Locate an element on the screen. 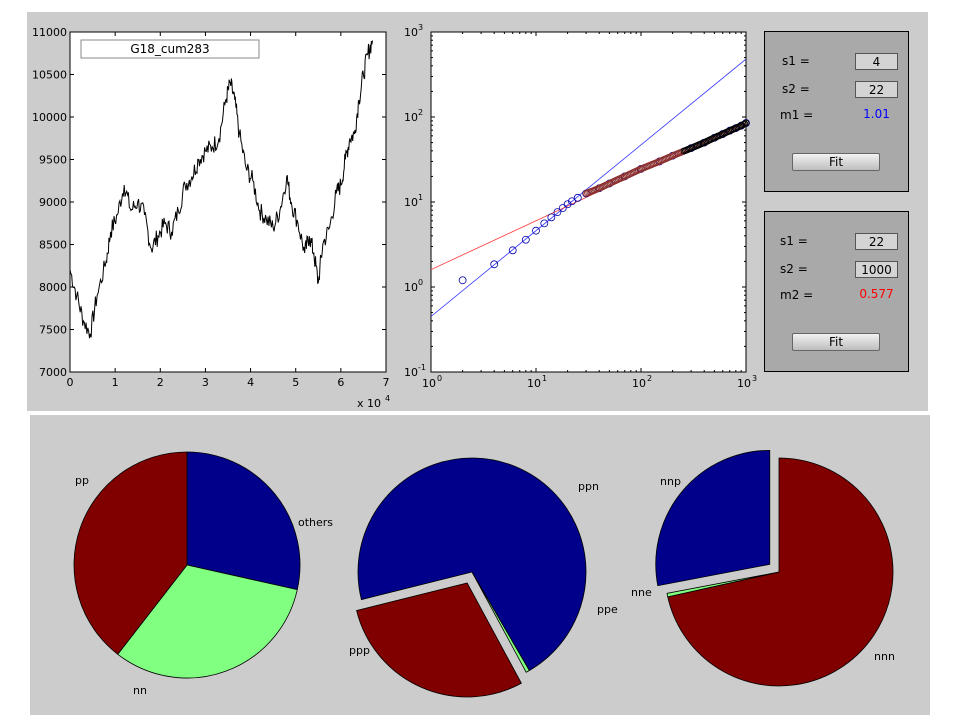 Image resolution: width=960 pixels, height=720 pixels. pie-slice-nnn is located at coordinates (780, 572).